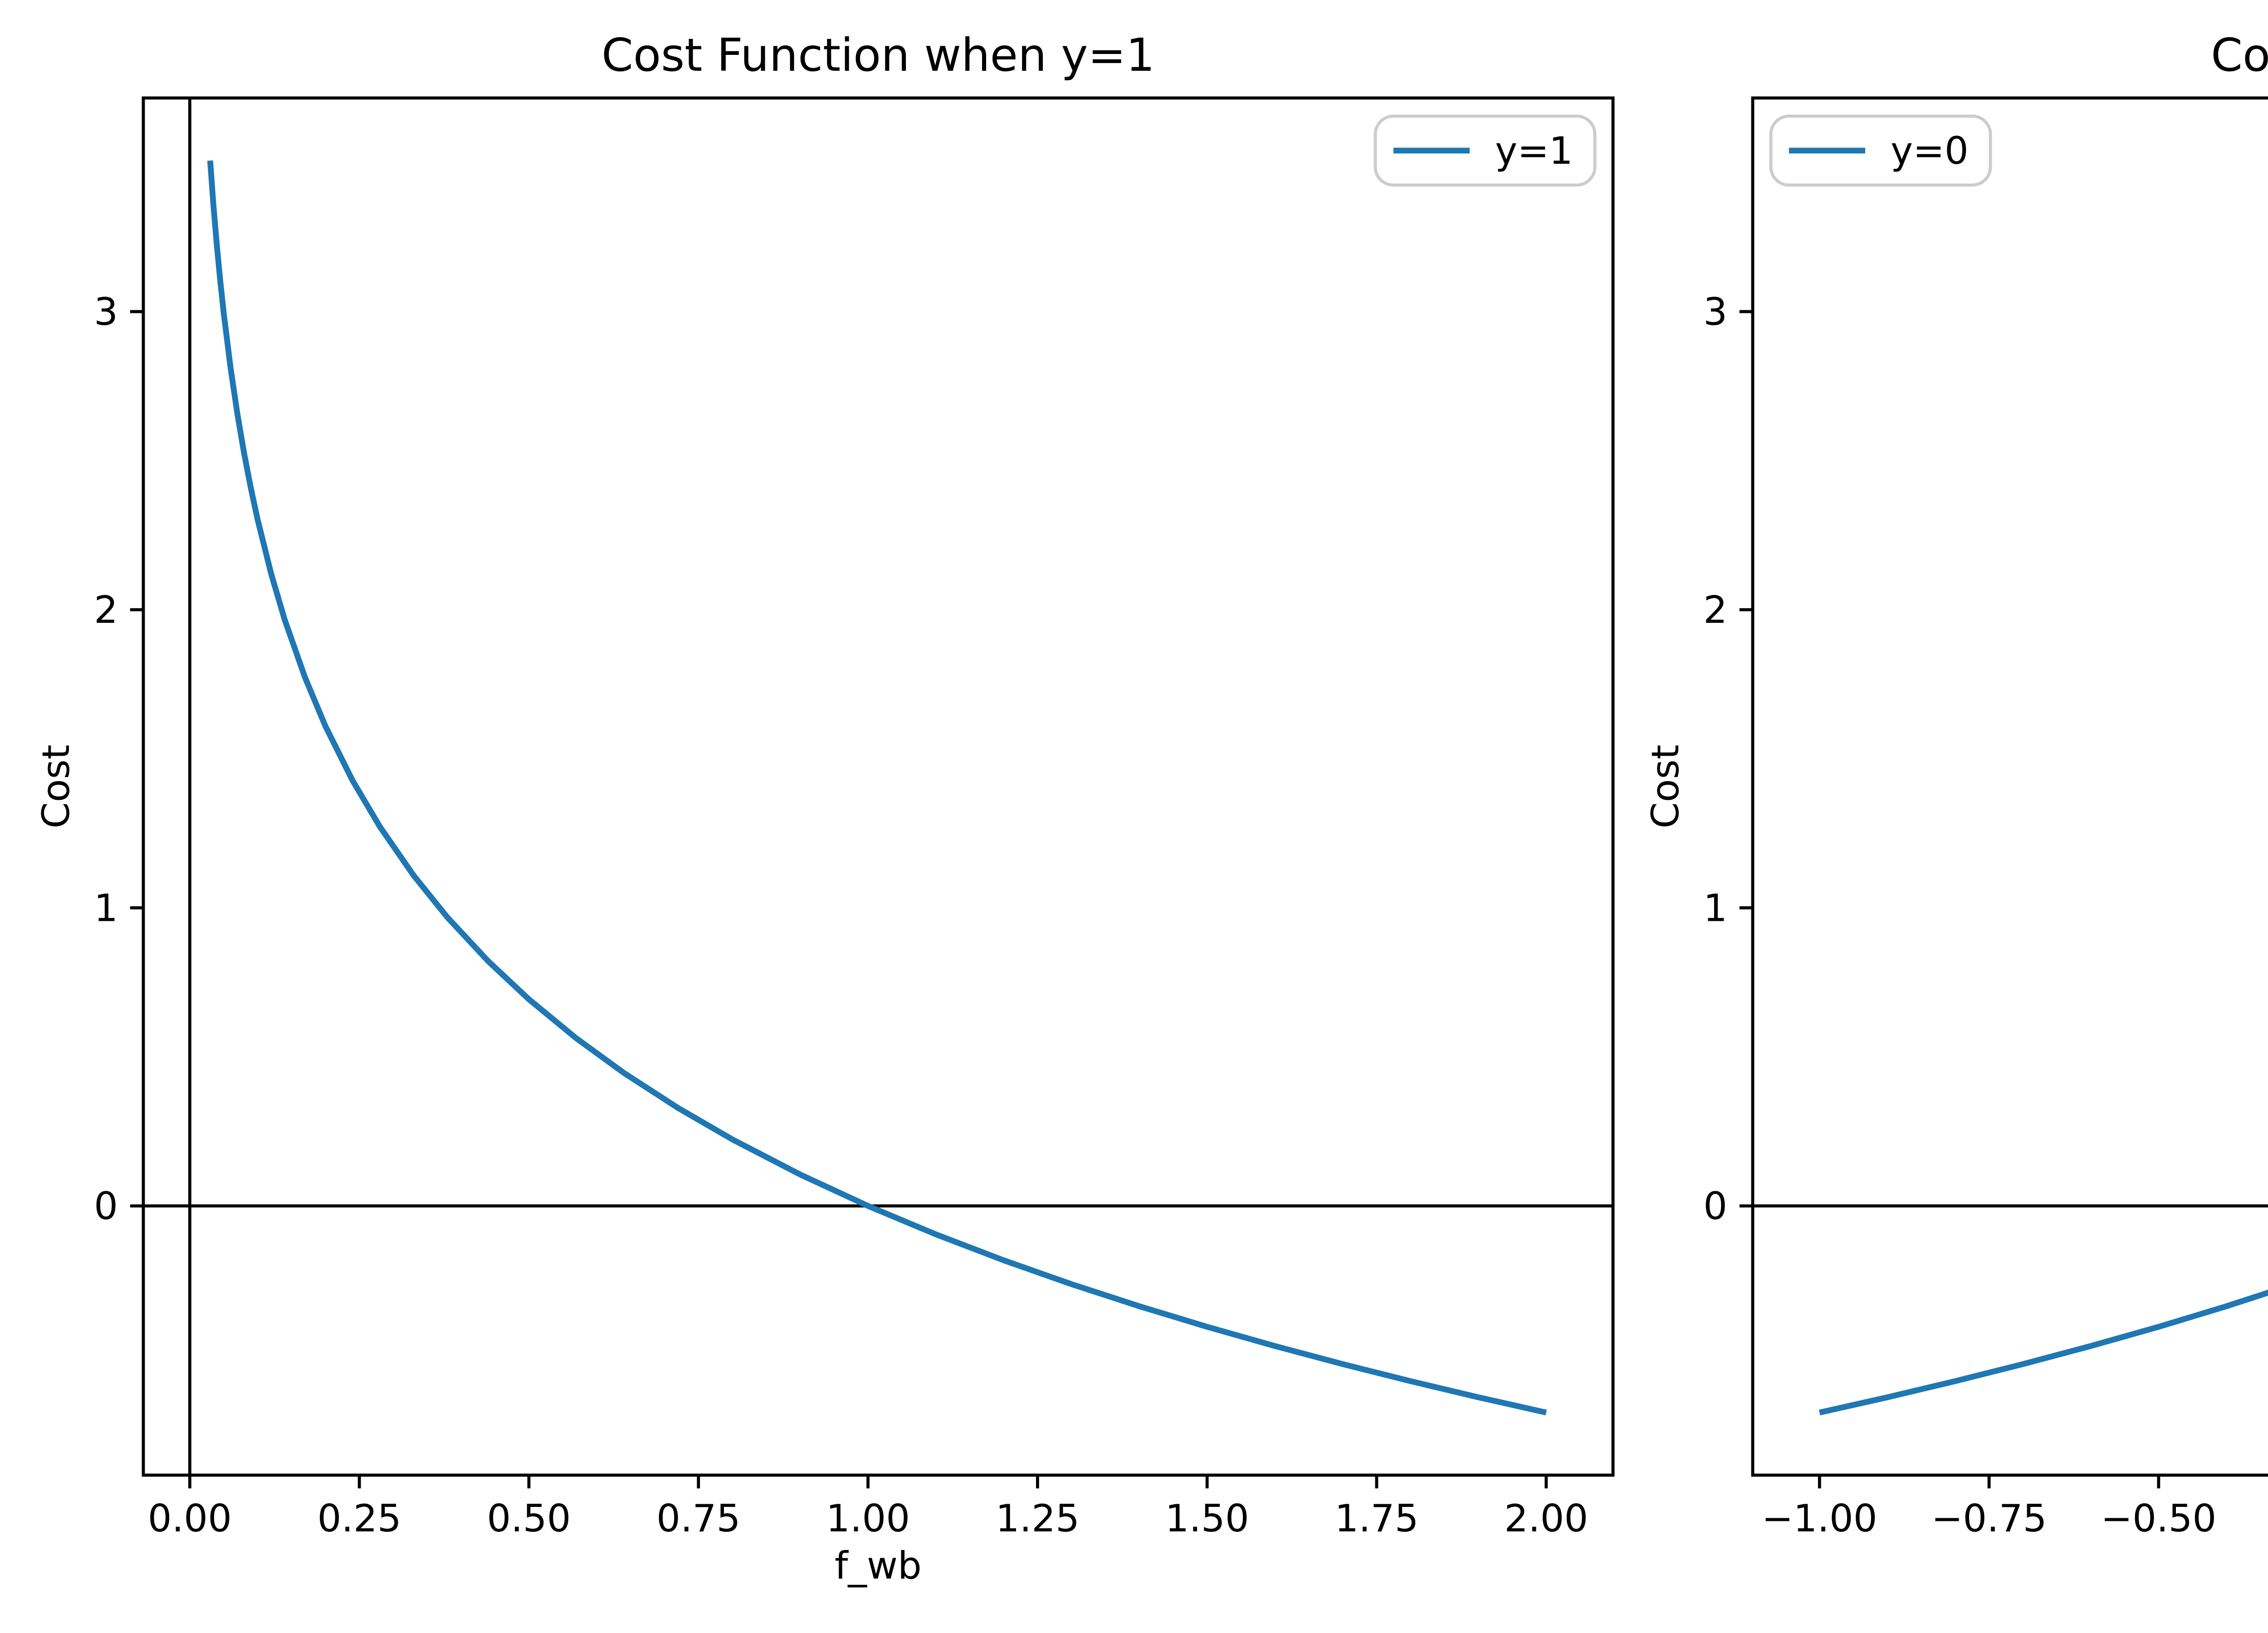 Image resolution: width=2268 pixels, height=1633 pixels. Describe the element at coordinates (529, 1518) in the screenshot. I see `x-tick-label: 0.50` at that location.